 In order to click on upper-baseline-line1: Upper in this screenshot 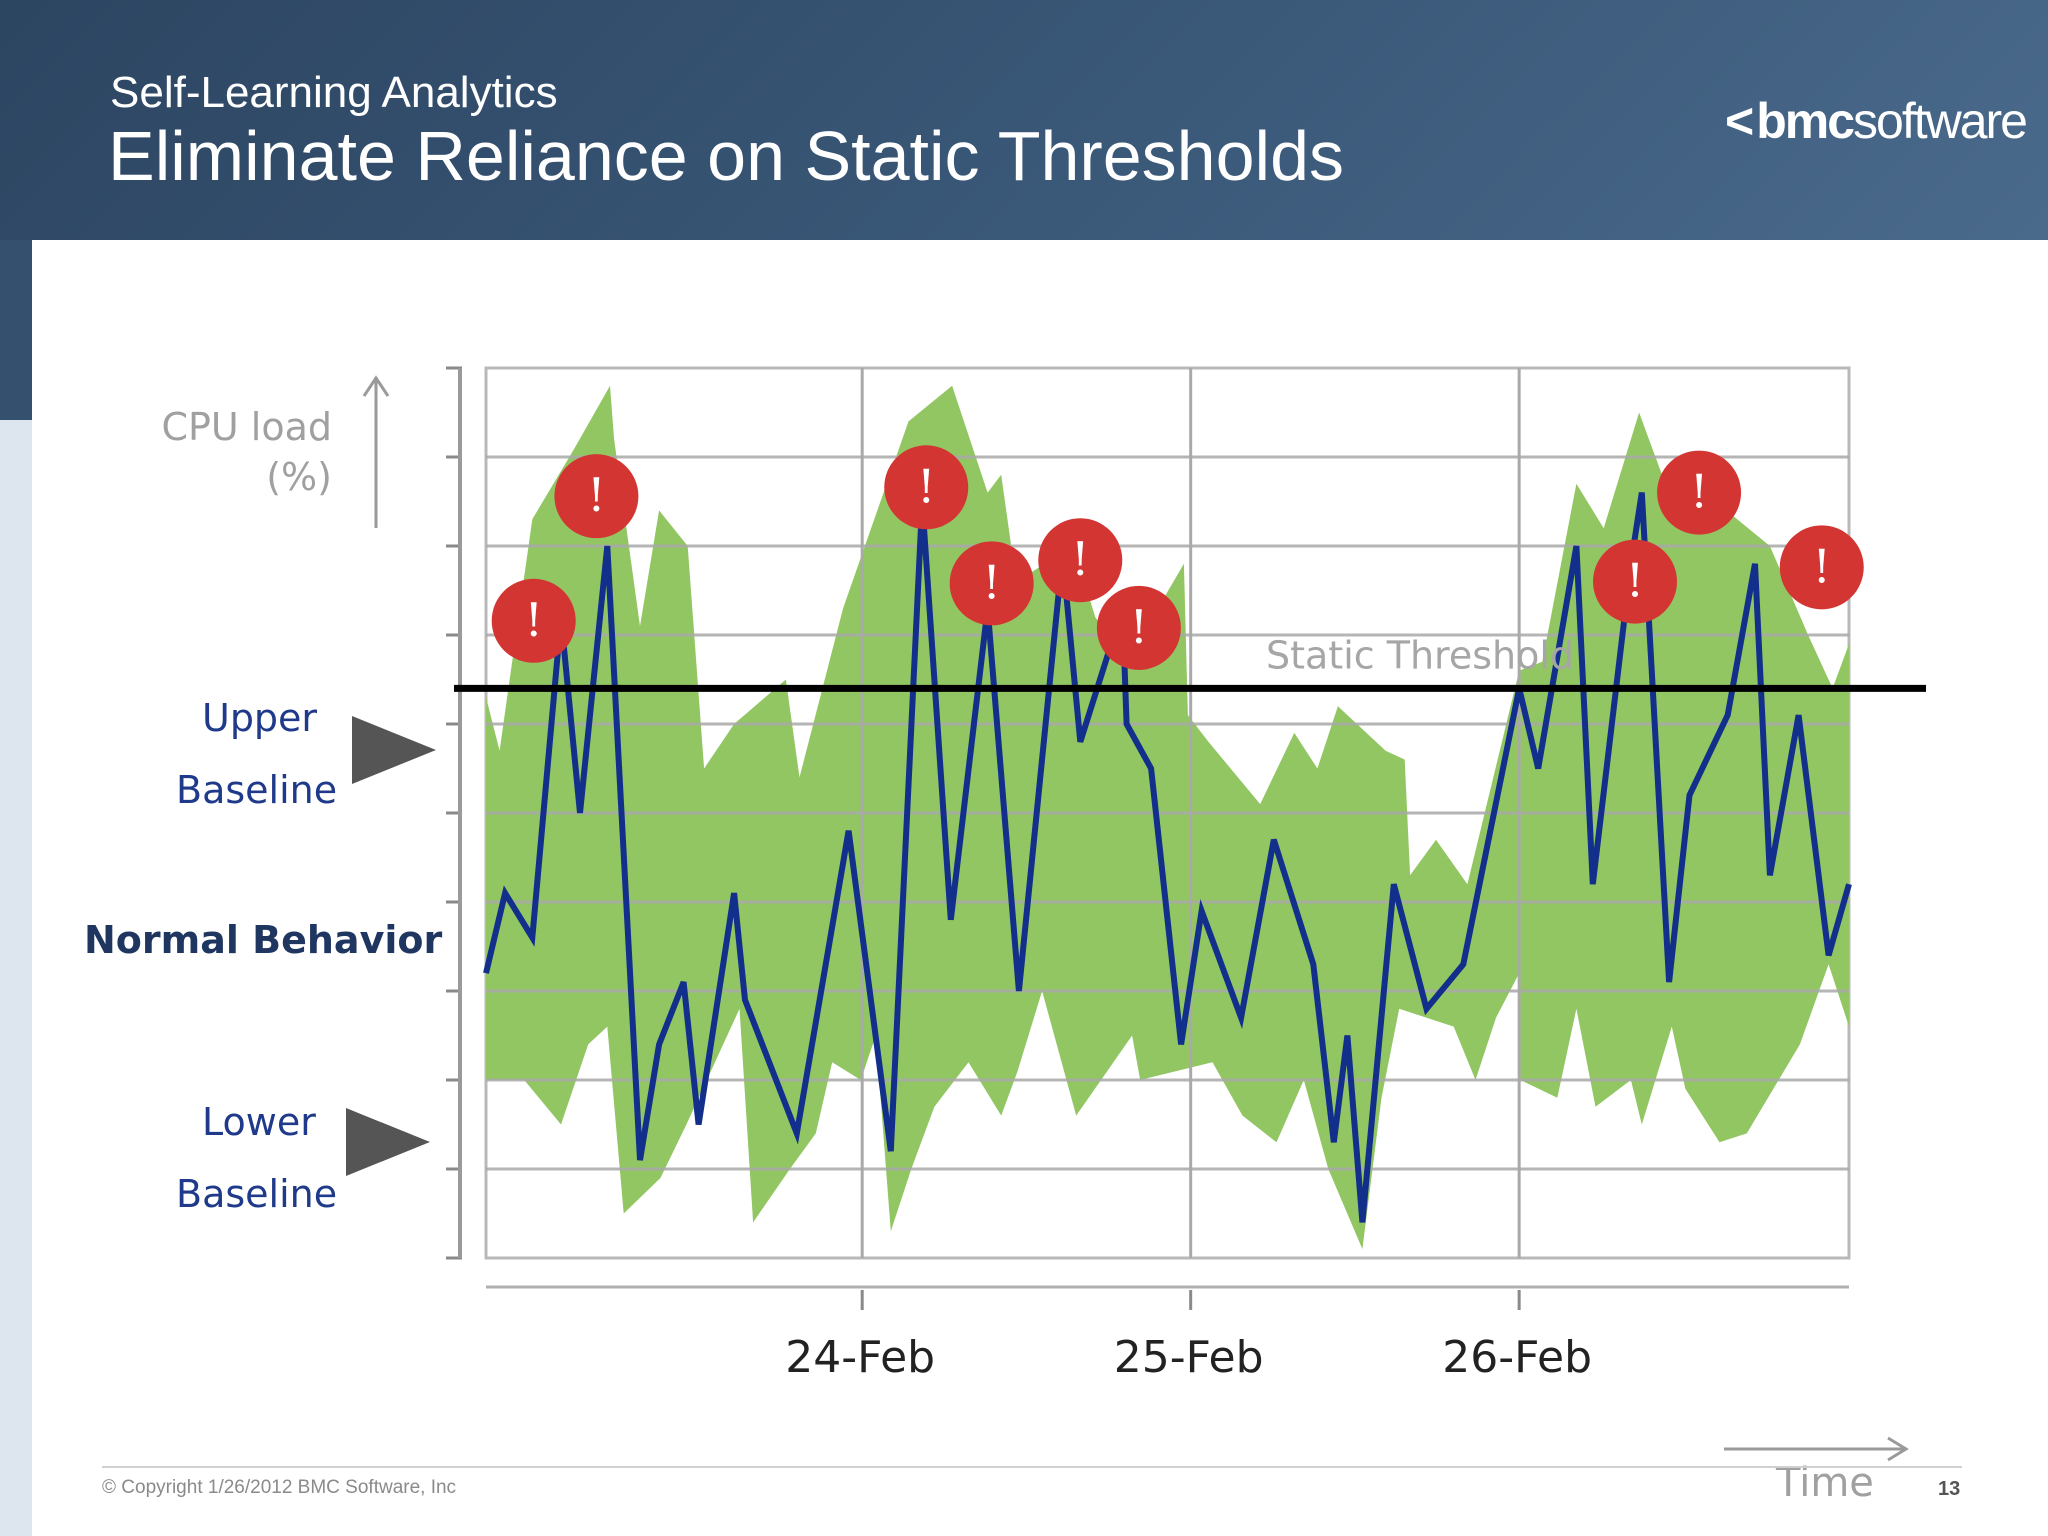, I will do `click(260, 718)`.